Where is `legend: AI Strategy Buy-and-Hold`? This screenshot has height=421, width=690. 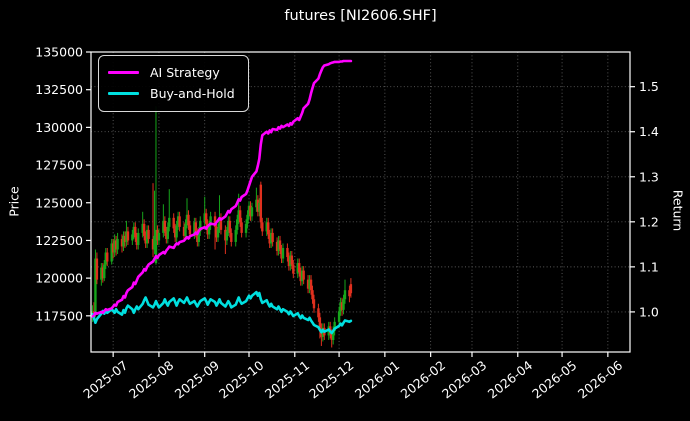 legend: AI Strategy Buy-and-Hold is located at coordinates (173, 83).